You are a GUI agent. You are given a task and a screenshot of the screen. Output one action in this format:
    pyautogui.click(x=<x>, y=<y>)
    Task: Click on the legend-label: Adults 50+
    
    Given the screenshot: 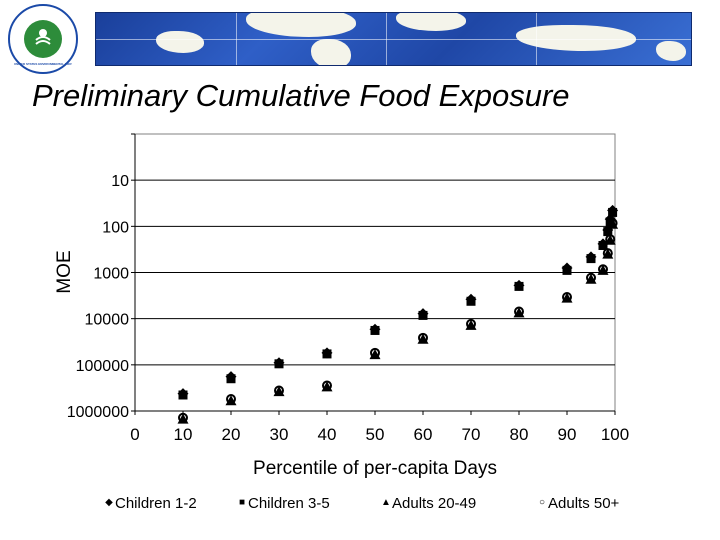 What is the action you would take?
    pyautogui.click(x=584, y=503)
    